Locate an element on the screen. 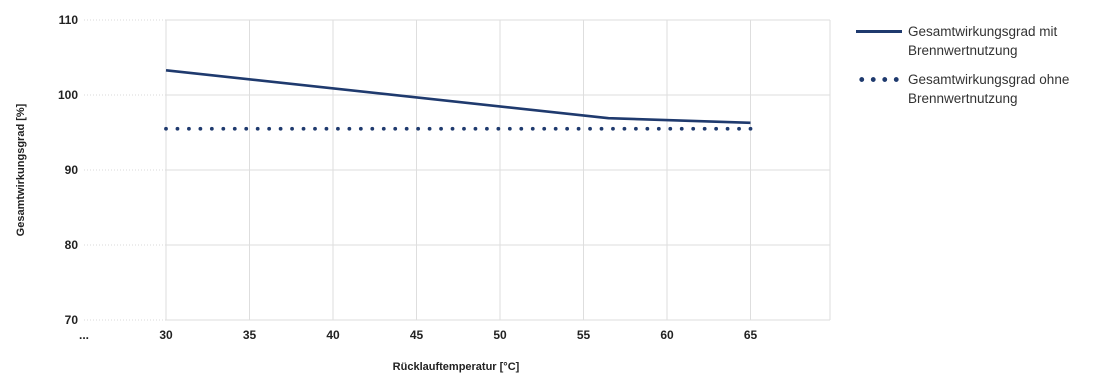  x-tick-label-45: 45 is located at coordinates (417, 335).